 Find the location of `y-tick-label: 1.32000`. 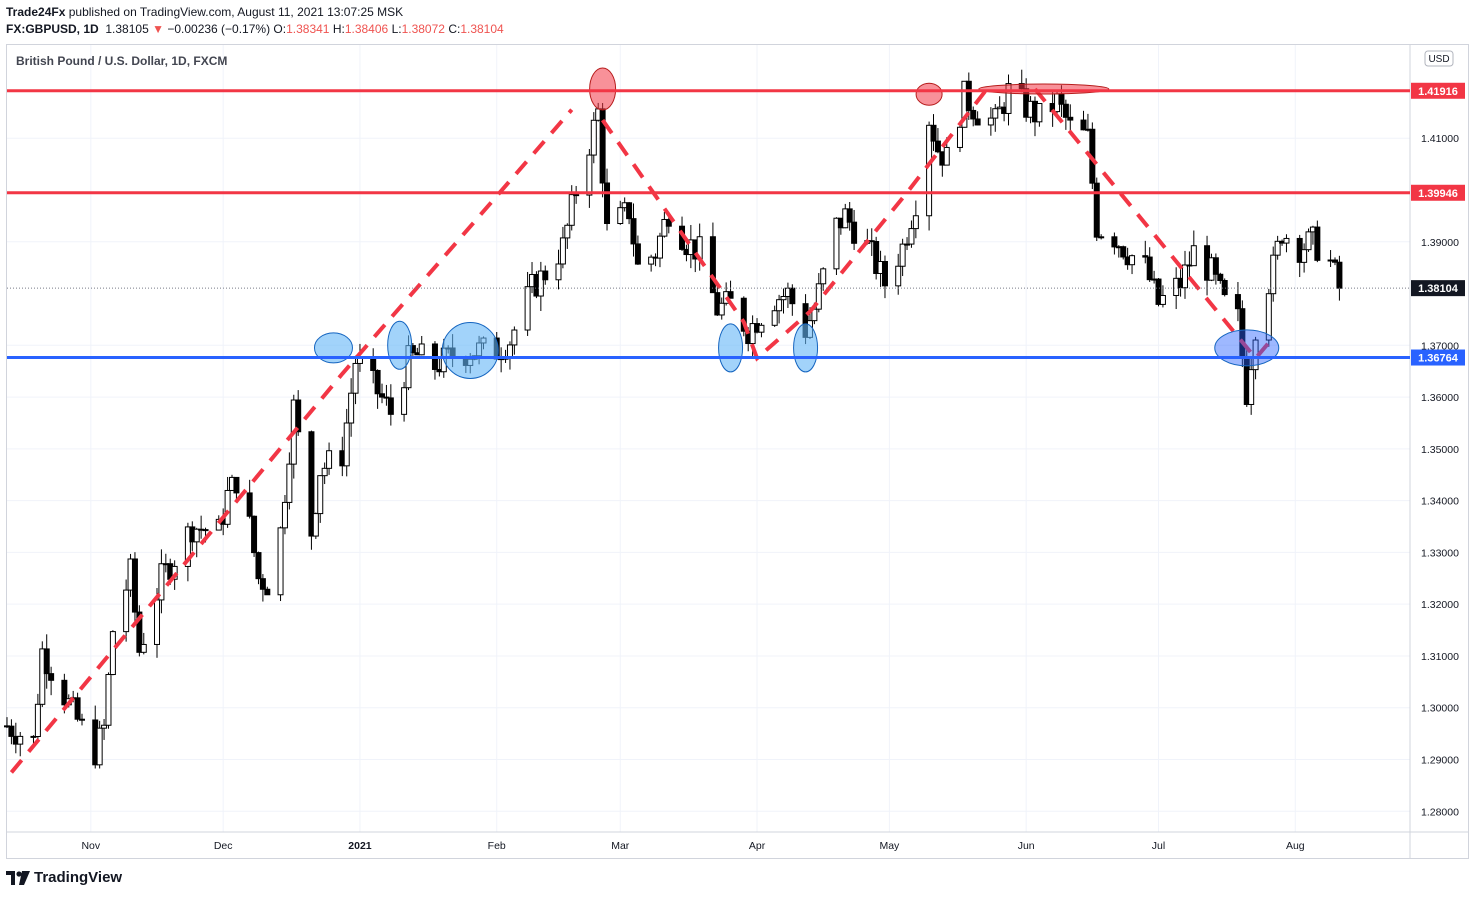

y-tick-label: 1.32000 is located at coordinates (1440, 605).